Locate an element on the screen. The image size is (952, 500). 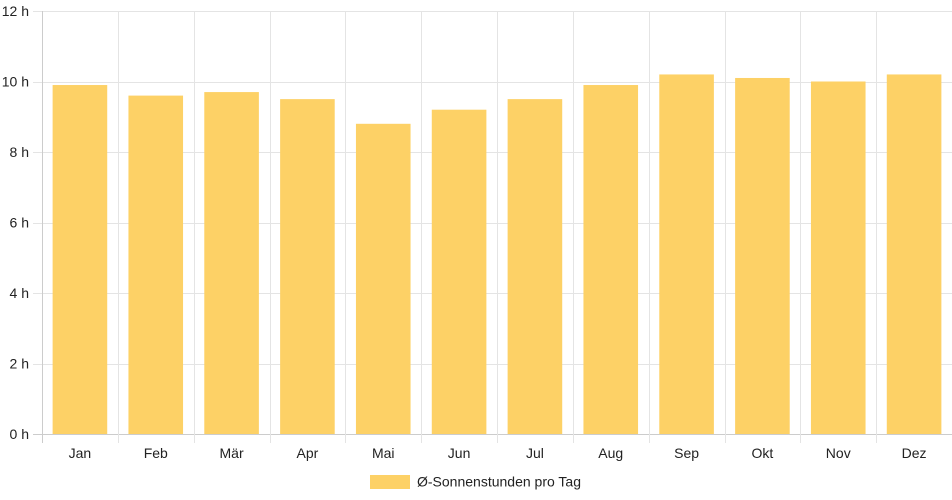
bar-dez is located at coordinates (914, 254).